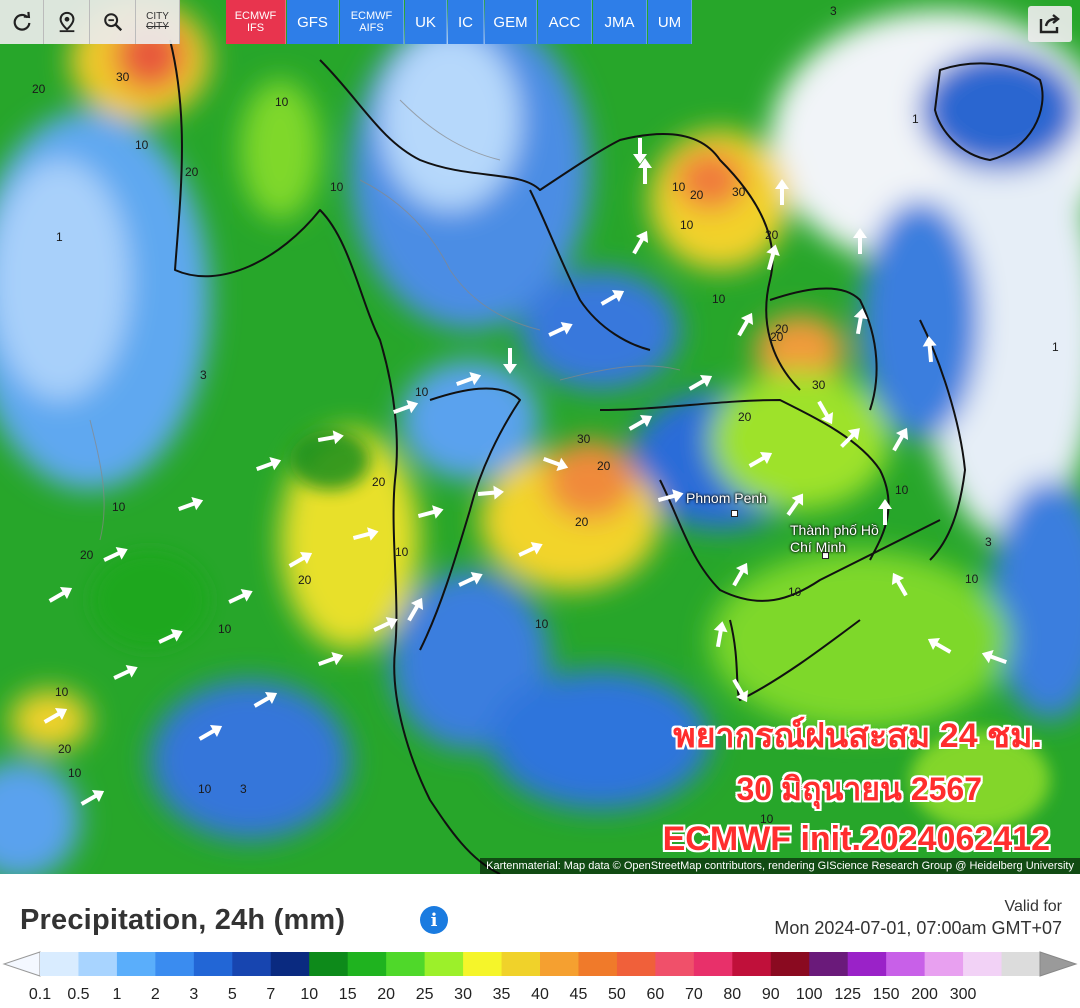 The width and height of the screenshot is (1080, 1008). I want to click on map-value-label: 1, so click(1055, 347).